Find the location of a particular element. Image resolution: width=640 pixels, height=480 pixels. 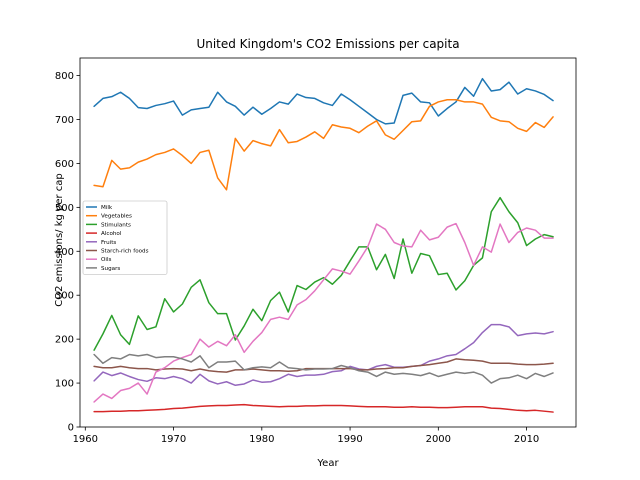

y-tick-label: 200 is located at coordinates (64, 340).